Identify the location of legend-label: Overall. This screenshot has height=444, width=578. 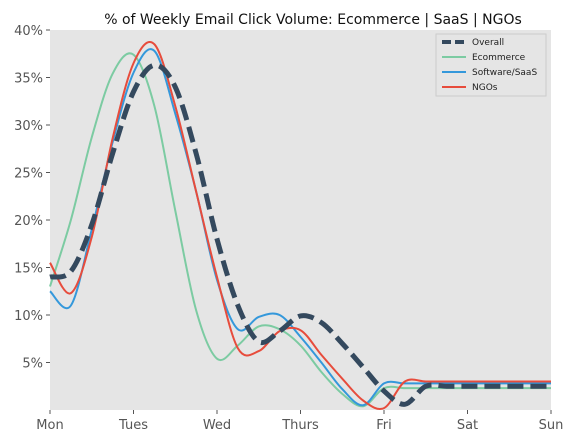
(488, 43).